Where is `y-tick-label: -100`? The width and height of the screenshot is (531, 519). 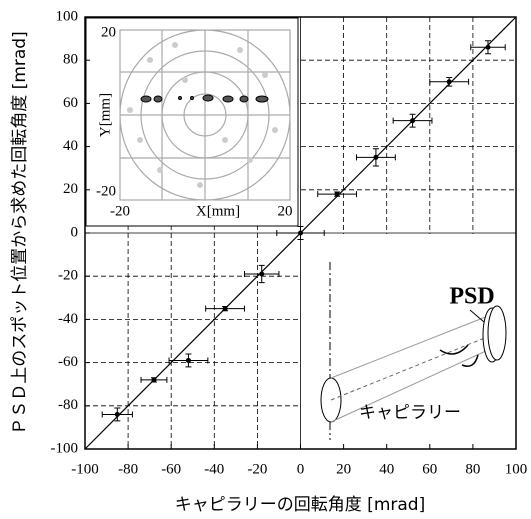
y-tick-label: -100 is located at coordinates (65, 448).